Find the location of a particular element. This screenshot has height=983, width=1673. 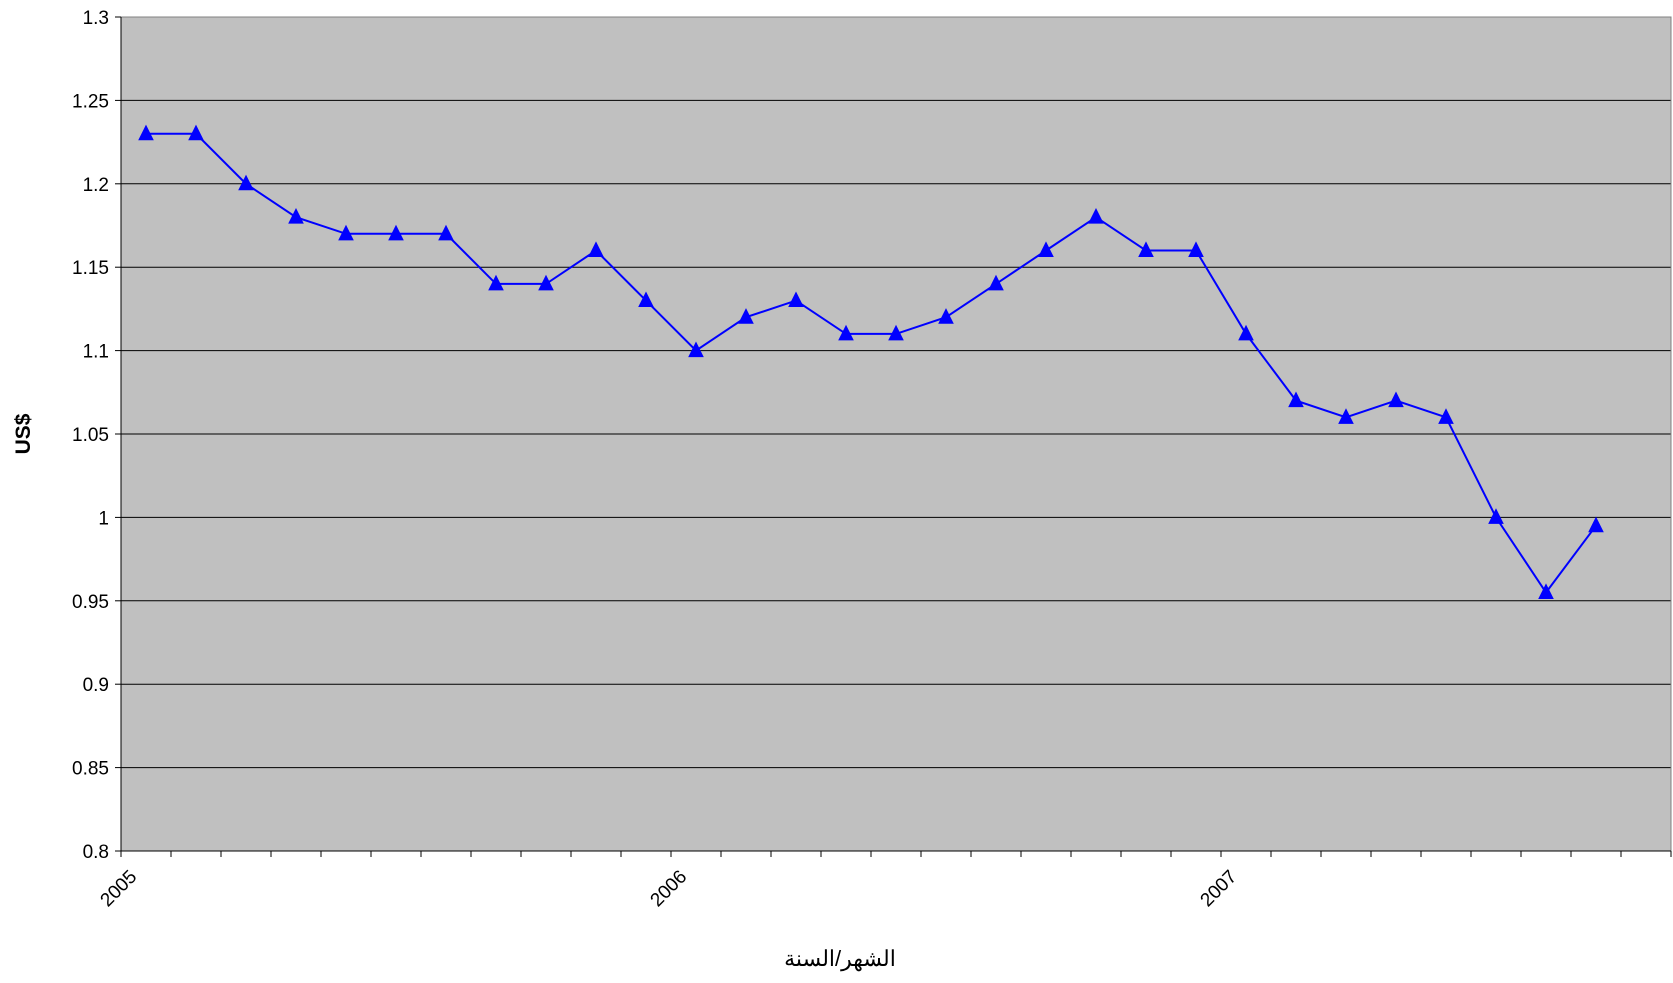

y-tick-label: 0.85 is located at coordinates (90, 769).